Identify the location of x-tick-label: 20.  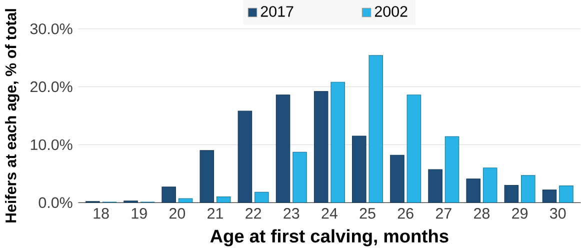
(177, 213).